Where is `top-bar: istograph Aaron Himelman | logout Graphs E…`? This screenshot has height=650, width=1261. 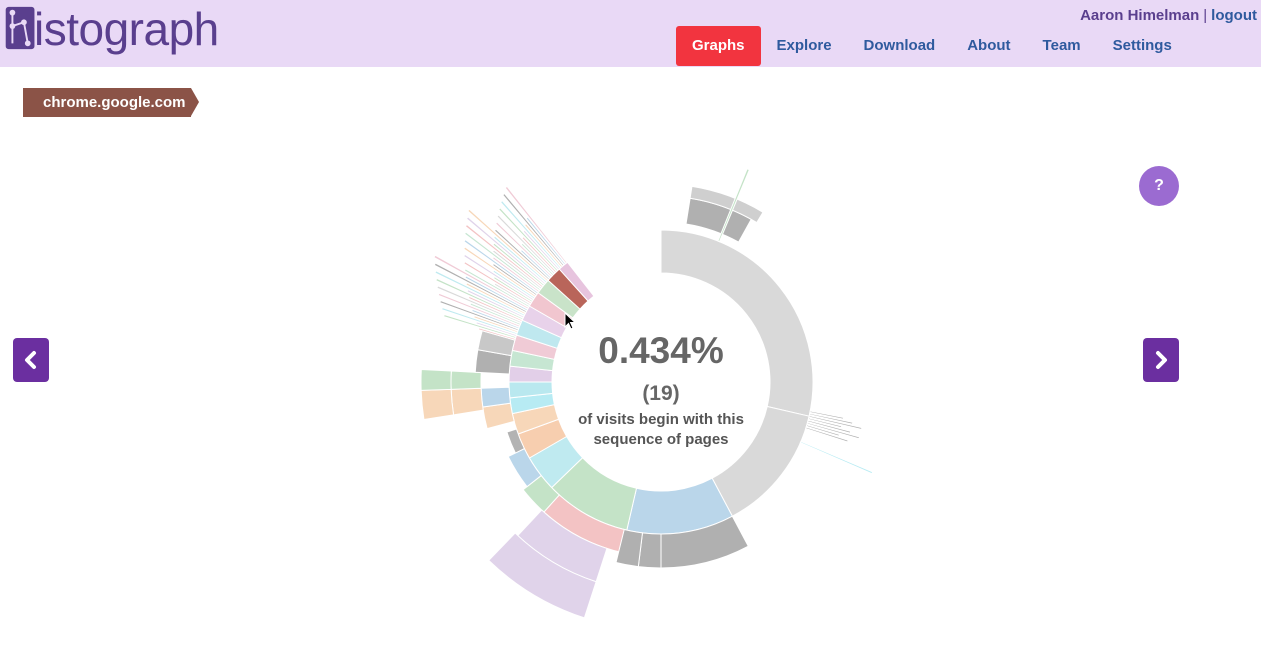
top-bar: istograph Aaron Himelman | logout Graphs E… is located at coordinates (630, 33).